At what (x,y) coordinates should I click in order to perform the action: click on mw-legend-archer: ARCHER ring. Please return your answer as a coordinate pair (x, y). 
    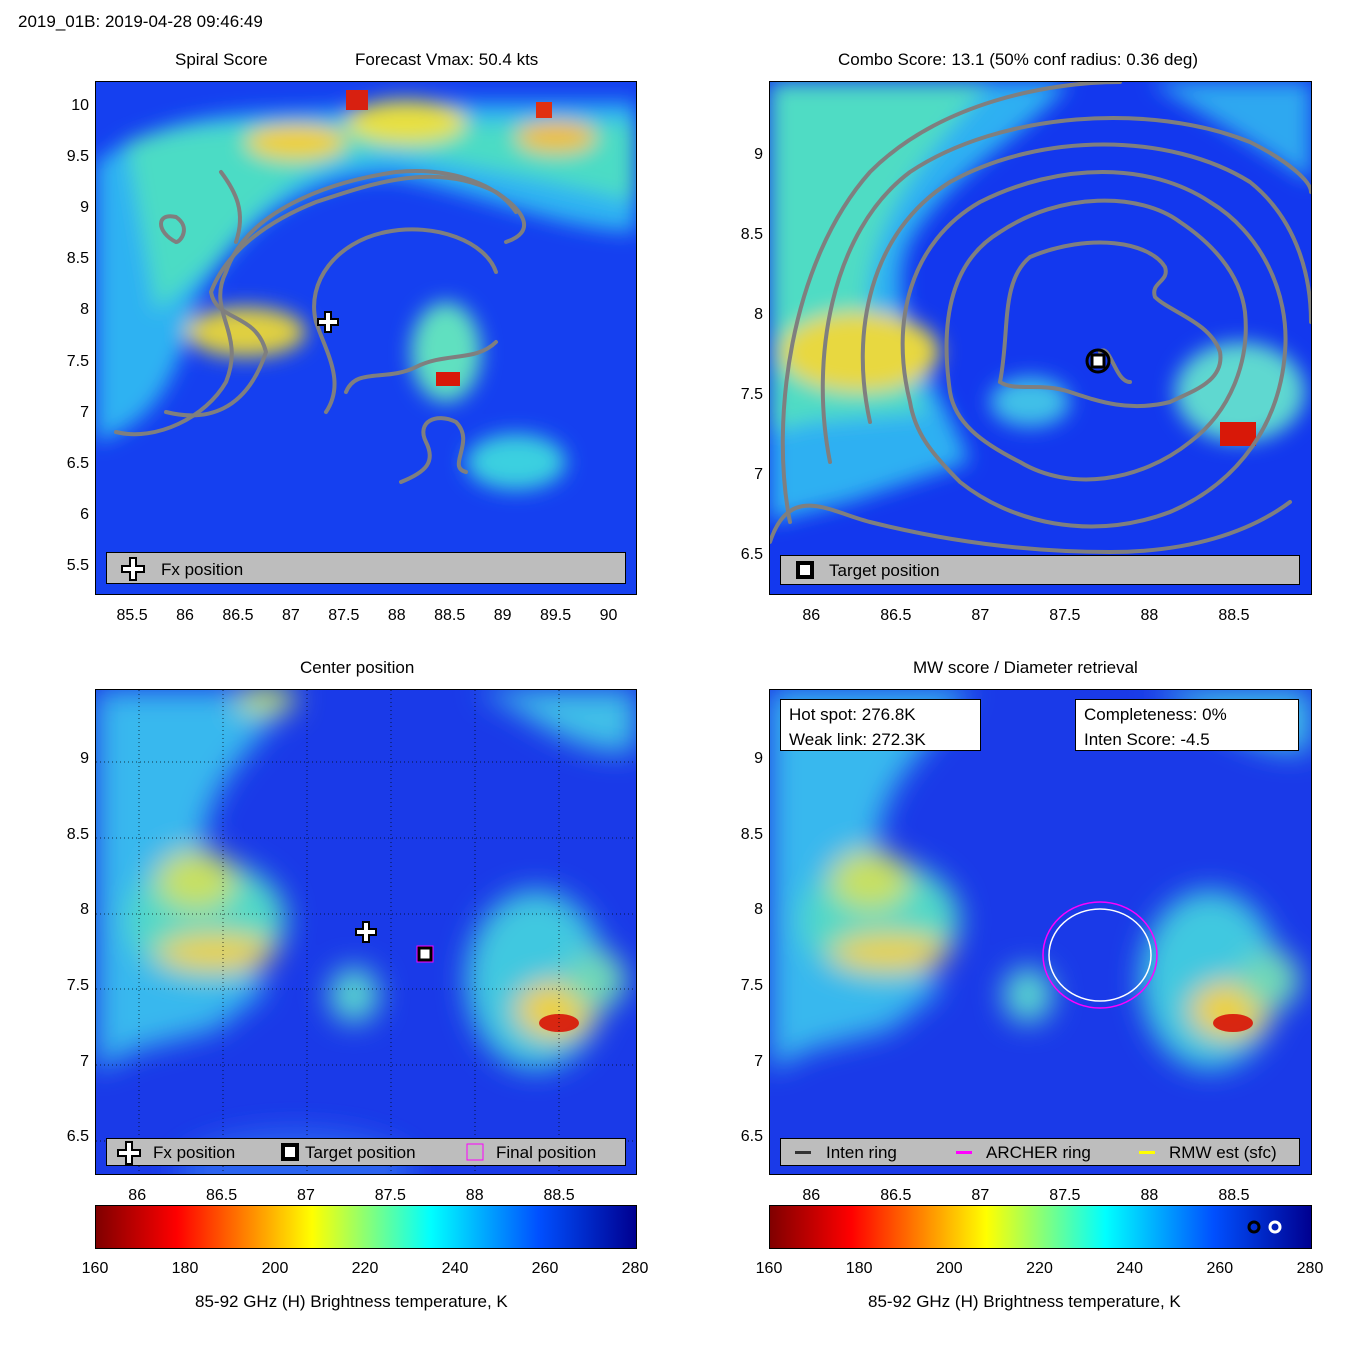
    Looking at the image, I should click on (1038, 1152).